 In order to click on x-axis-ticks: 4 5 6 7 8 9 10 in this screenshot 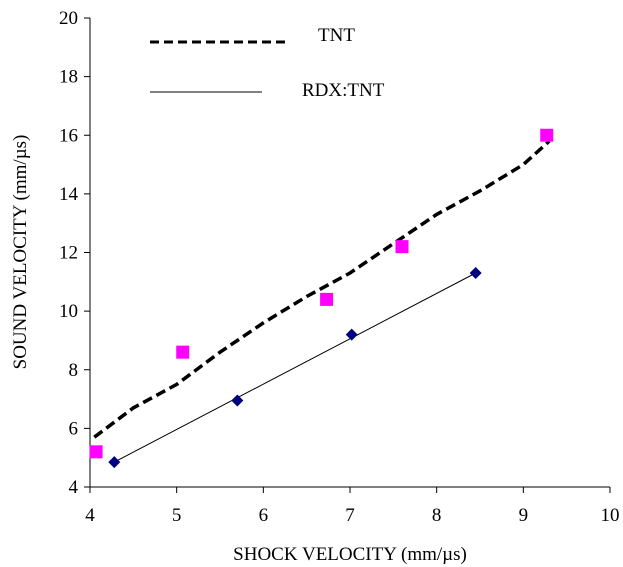, I will do `click(352, 506)`.